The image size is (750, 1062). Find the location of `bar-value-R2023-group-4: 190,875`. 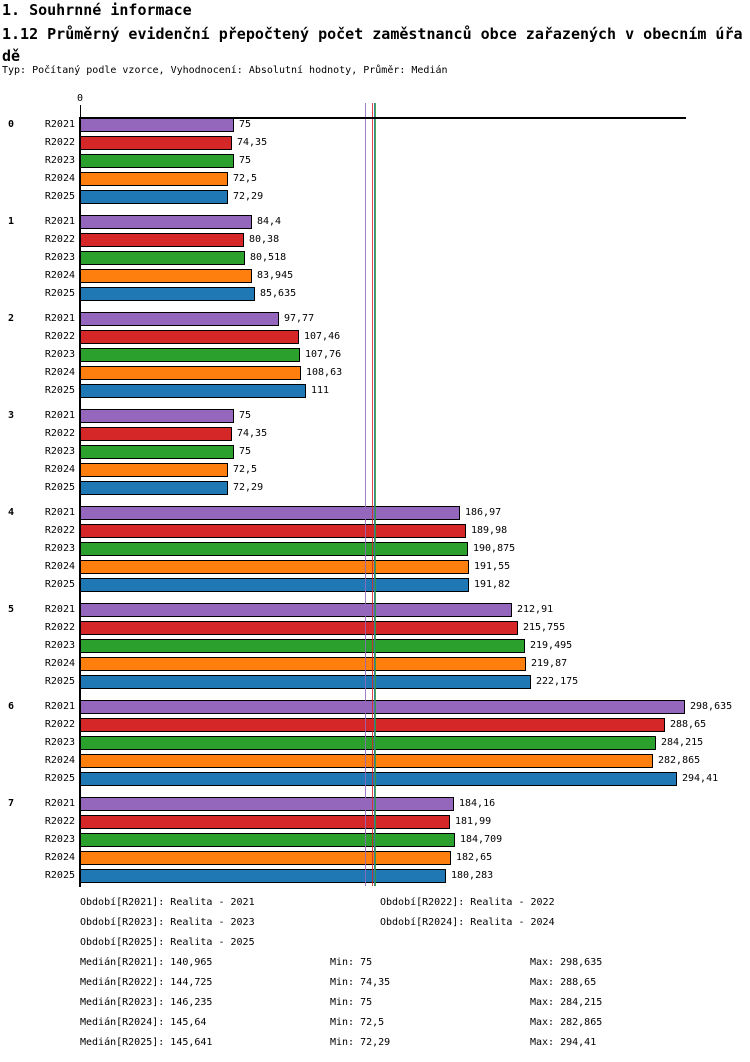

bar-value-R2023-group-4: 190,875 is located at coordinates (494, 548).